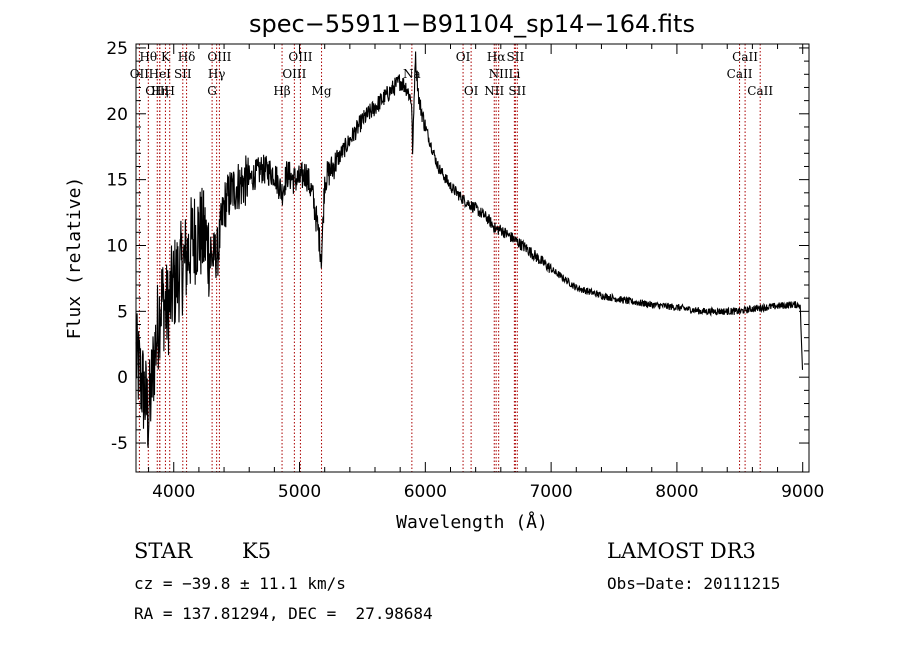  Describe the element at coordinates (117, 246) in the screenshot. I see `y-tick-label: 10` at that location.